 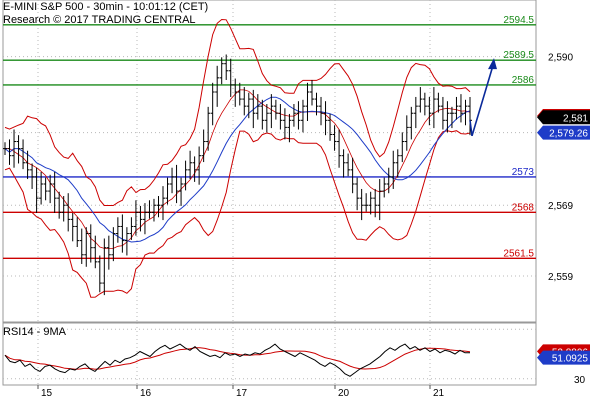 I want to click on rsi-ma-line, so click(x=237, y=358).